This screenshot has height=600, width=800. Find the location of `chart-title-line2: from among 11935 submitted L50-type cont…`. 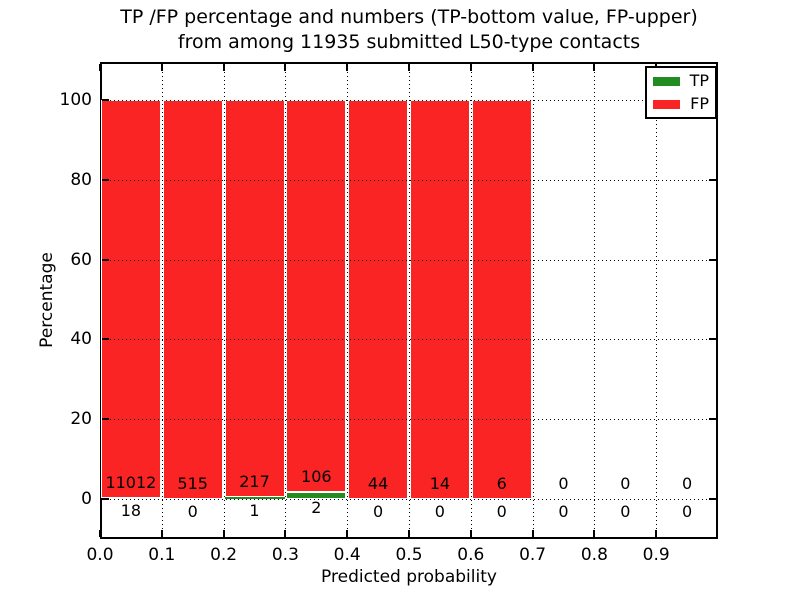

chart-title-line2: from among 11935 submitted L50-type cont… is located at coordinates (409, 42).